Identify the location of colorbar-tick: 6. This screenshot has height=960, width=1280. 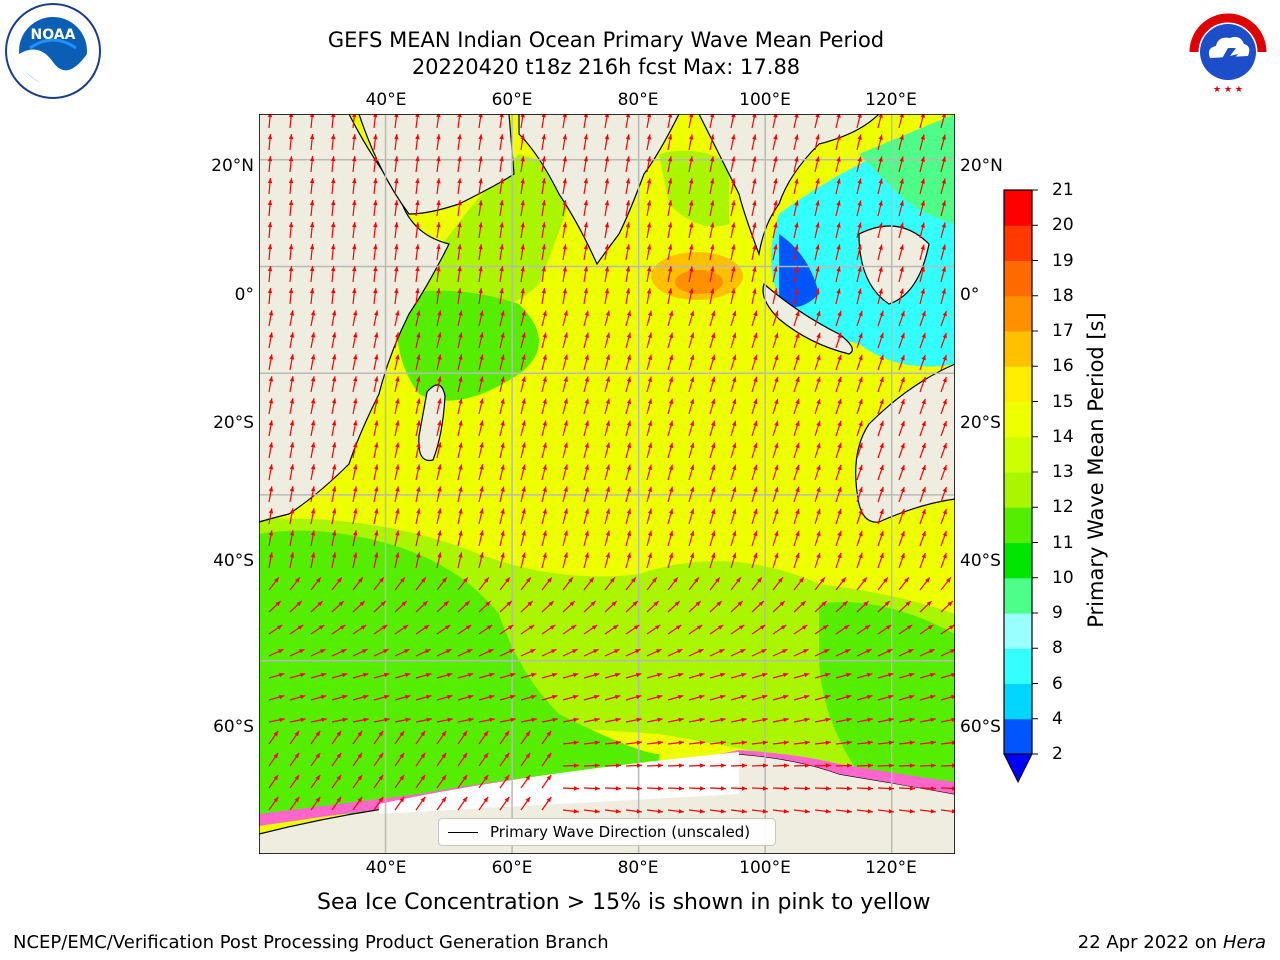
(1057, 683).